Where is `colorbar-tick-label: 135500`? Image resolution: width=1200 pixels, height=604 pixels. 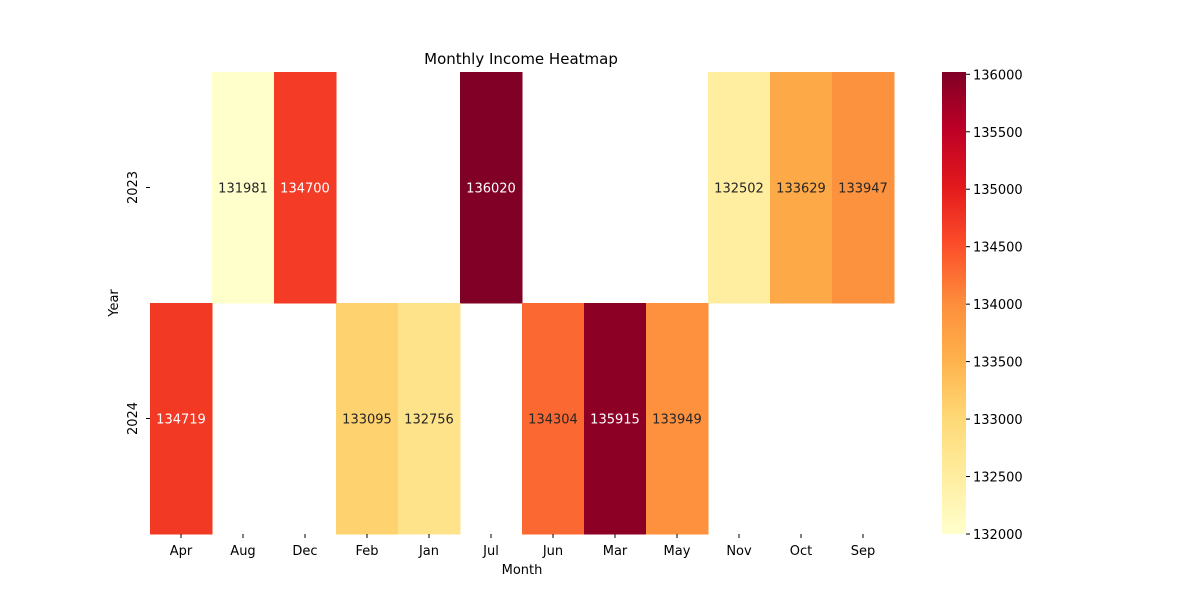 colorbar-tick-label: 135500 is located at coordinates (998, 133).